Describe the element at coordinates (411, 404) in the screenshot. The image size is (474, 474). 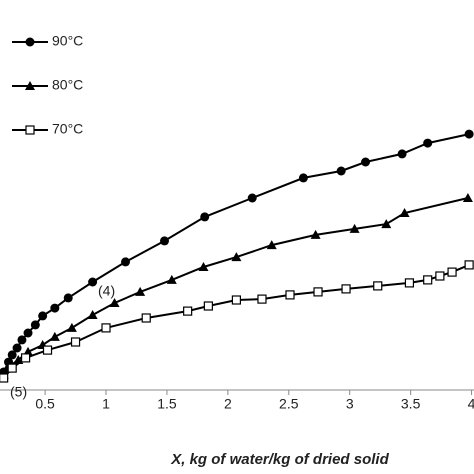
I see `x-tick-label: 3.5` at that location.